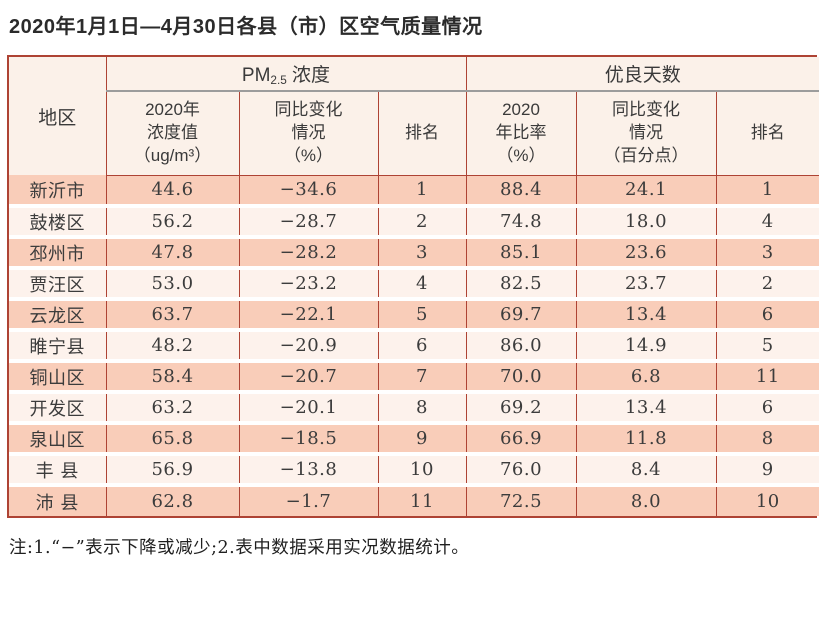  What do you see at coordinates (521, 315) in the screenshot?
I see `good-ratio-cell: 69.7` at bounding box center [521, 315].